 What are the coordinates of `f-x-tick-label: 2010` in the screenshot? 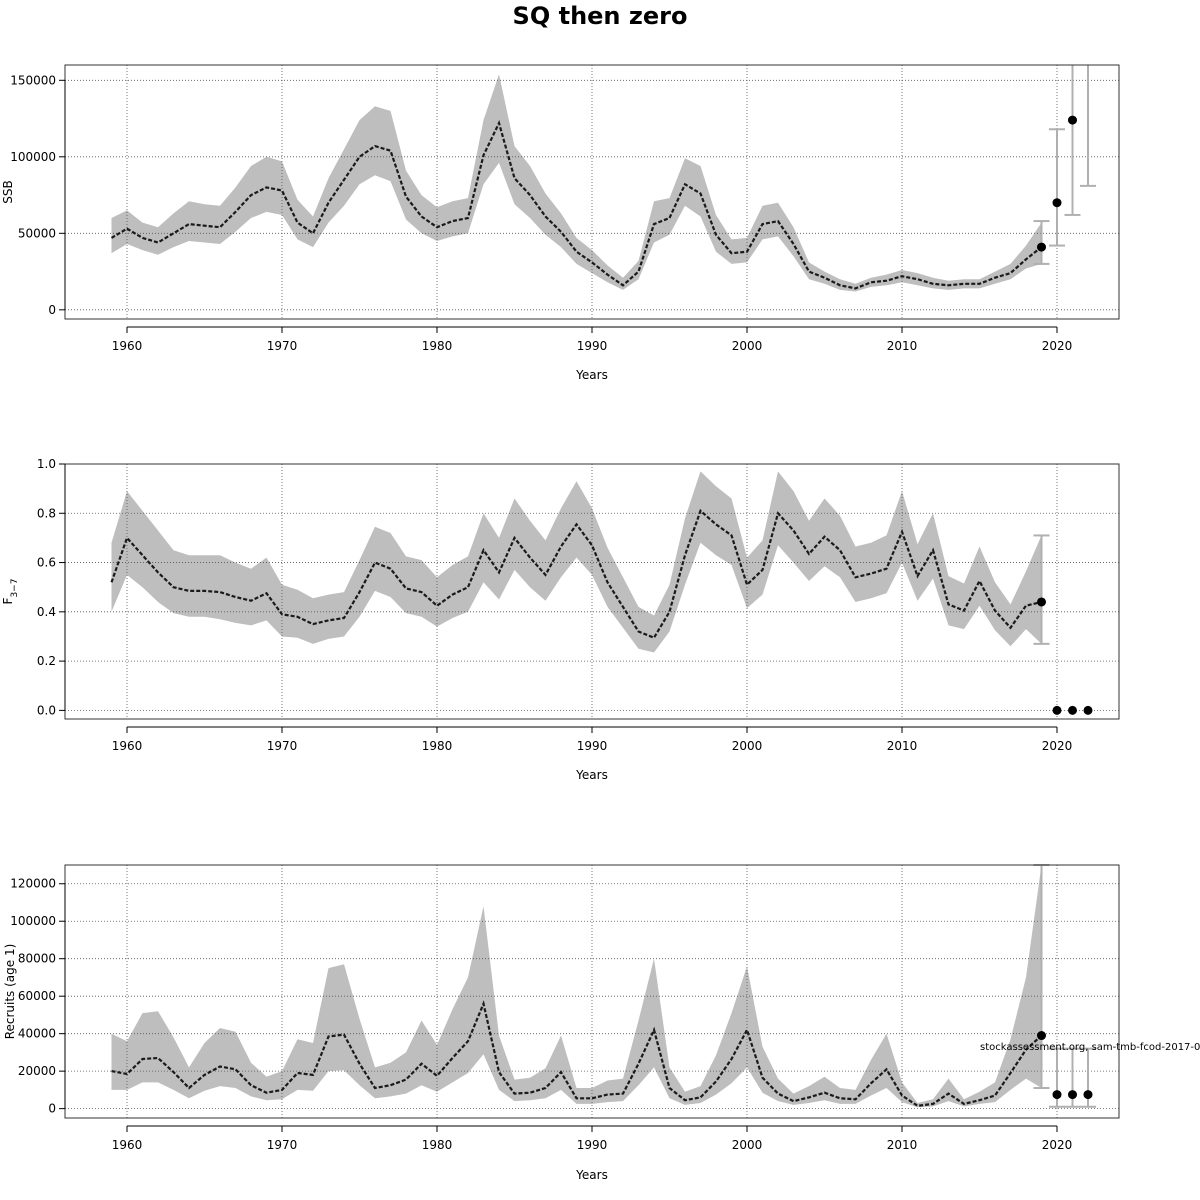 It's located at (902, 746).